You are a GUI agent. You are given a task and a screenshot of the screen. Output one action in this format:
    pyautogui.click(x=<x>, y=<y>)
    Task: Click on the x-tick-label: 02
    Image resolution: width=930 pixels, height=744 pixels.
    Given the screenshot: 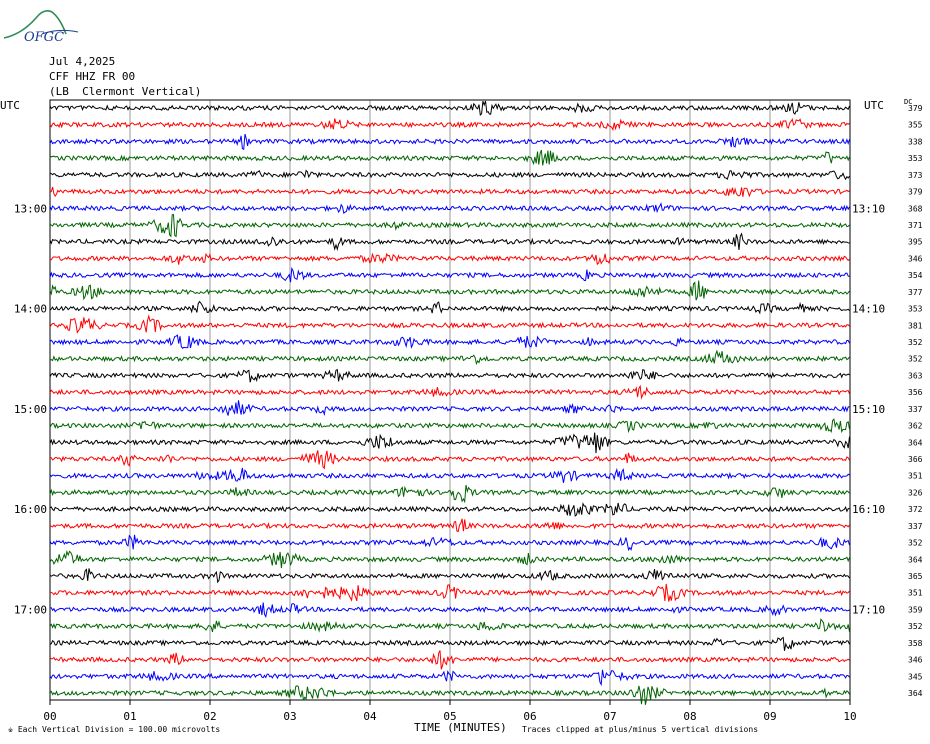 What is the action you would take?
    pyautogui.click(x=209, y=716)
    